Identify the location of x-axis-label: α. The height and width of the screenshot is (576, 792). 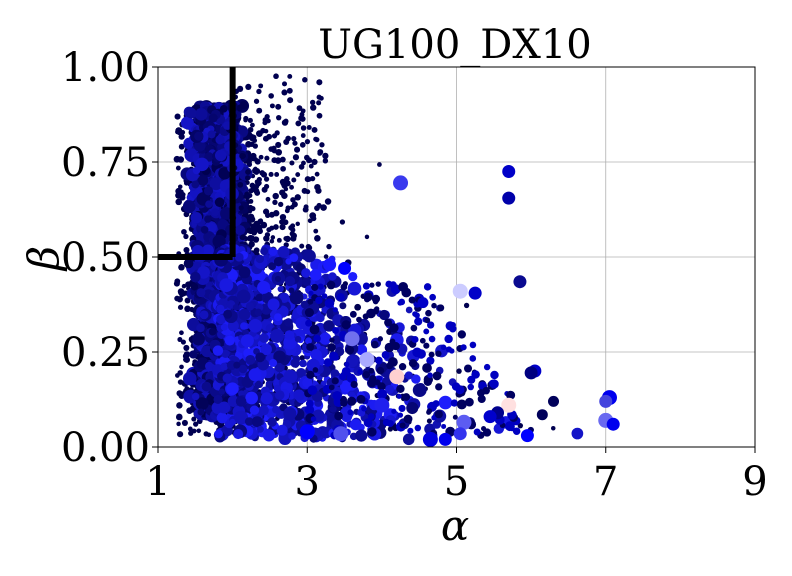
(455, 525).